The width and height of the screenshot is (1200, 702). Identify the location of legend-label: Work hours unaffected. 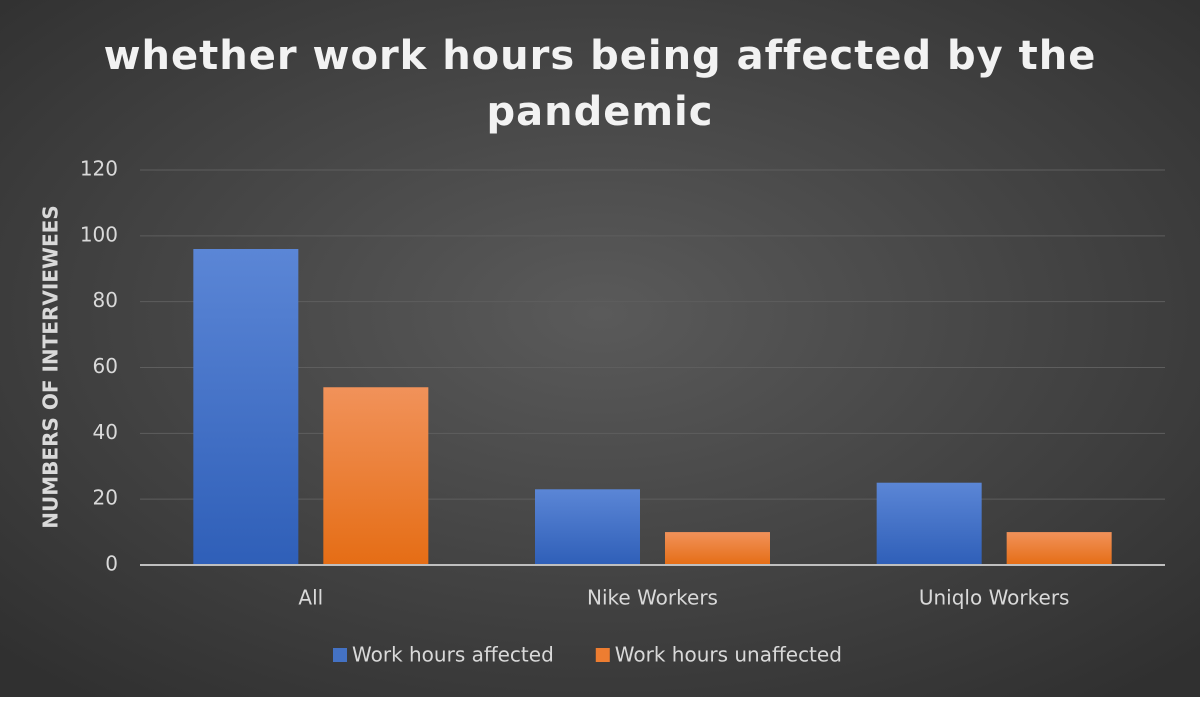
(728, 655).